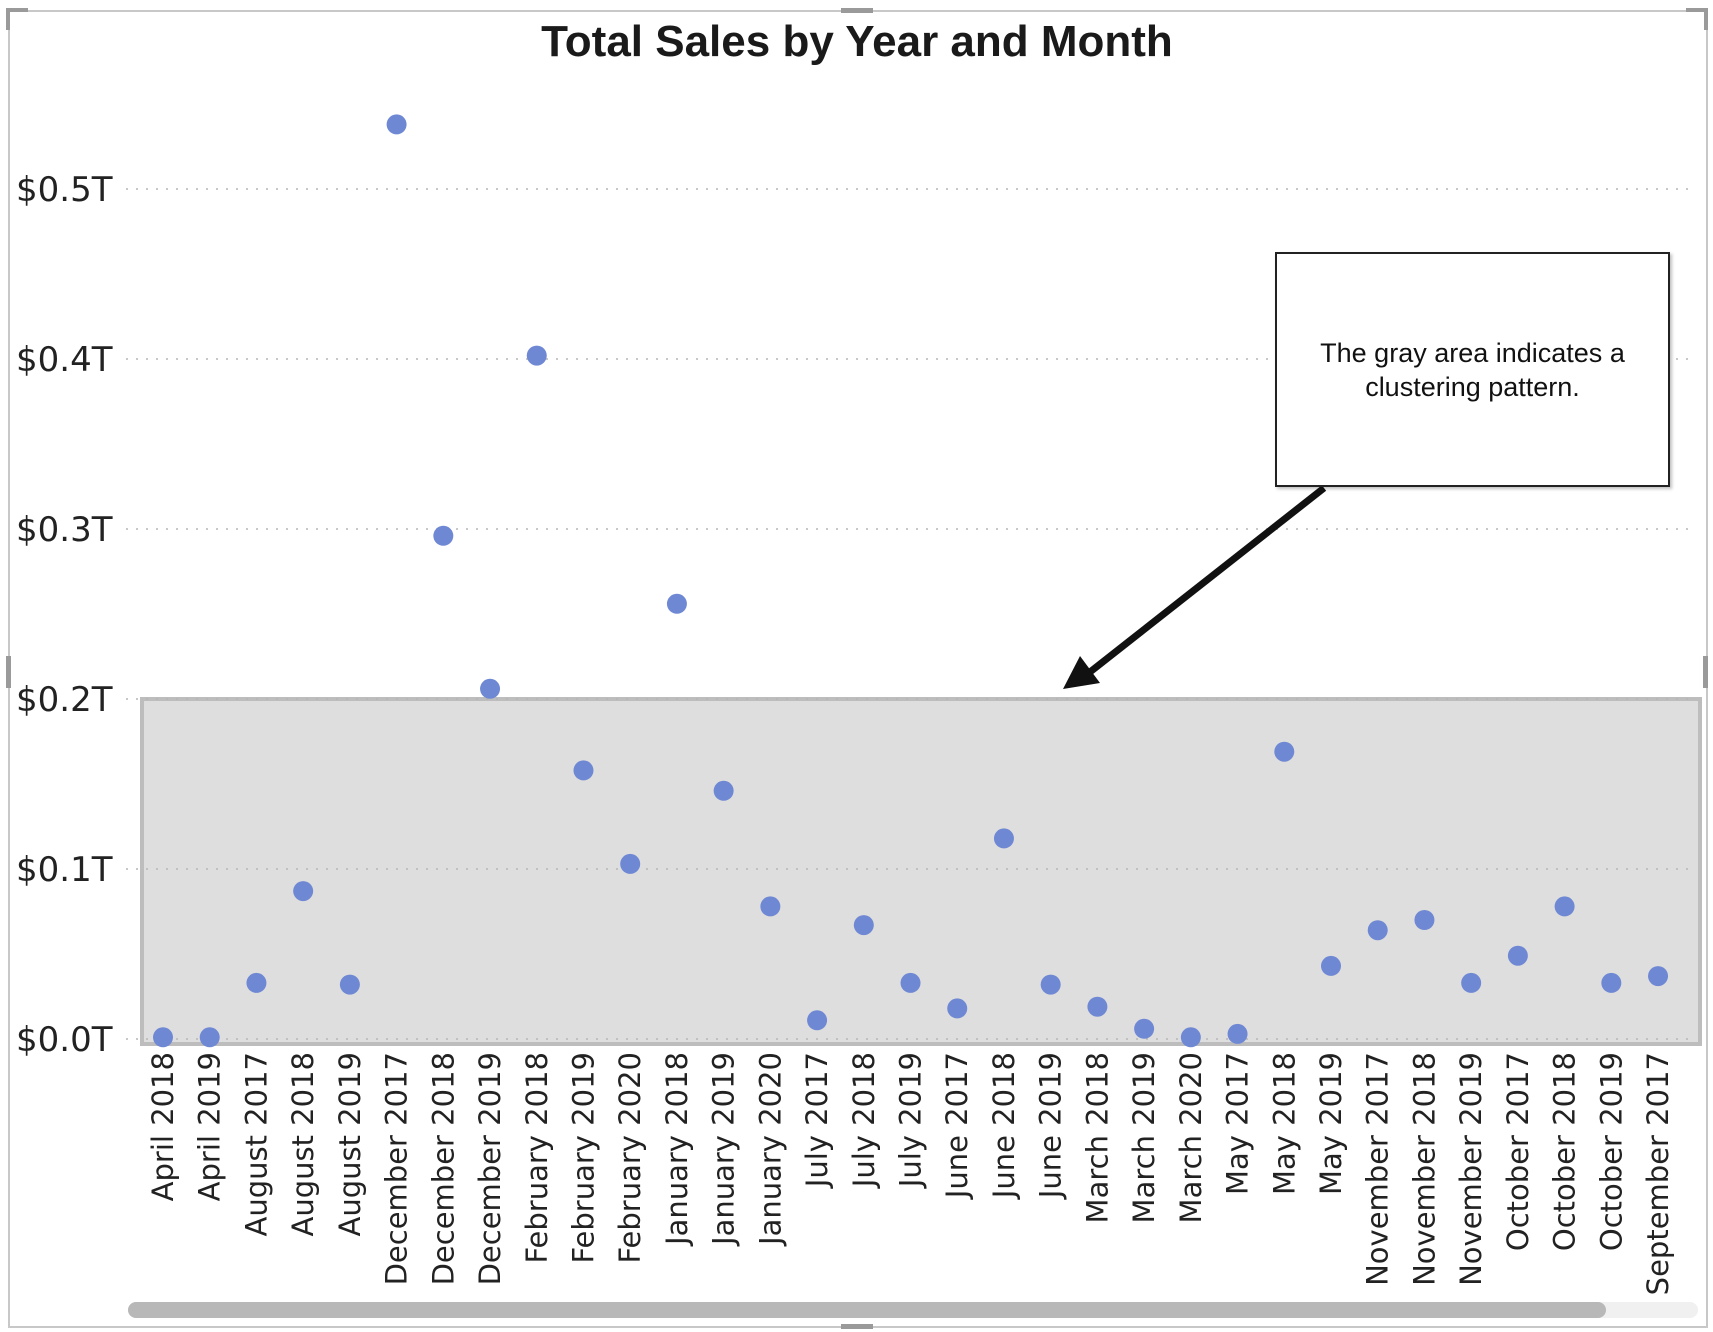 This screenshot has width=1713, height=1332. What do you see at coordinates (256, 1144) in the screenshot?
I see `x-tick-label: August 2017` at bounding box center [256, 1144].